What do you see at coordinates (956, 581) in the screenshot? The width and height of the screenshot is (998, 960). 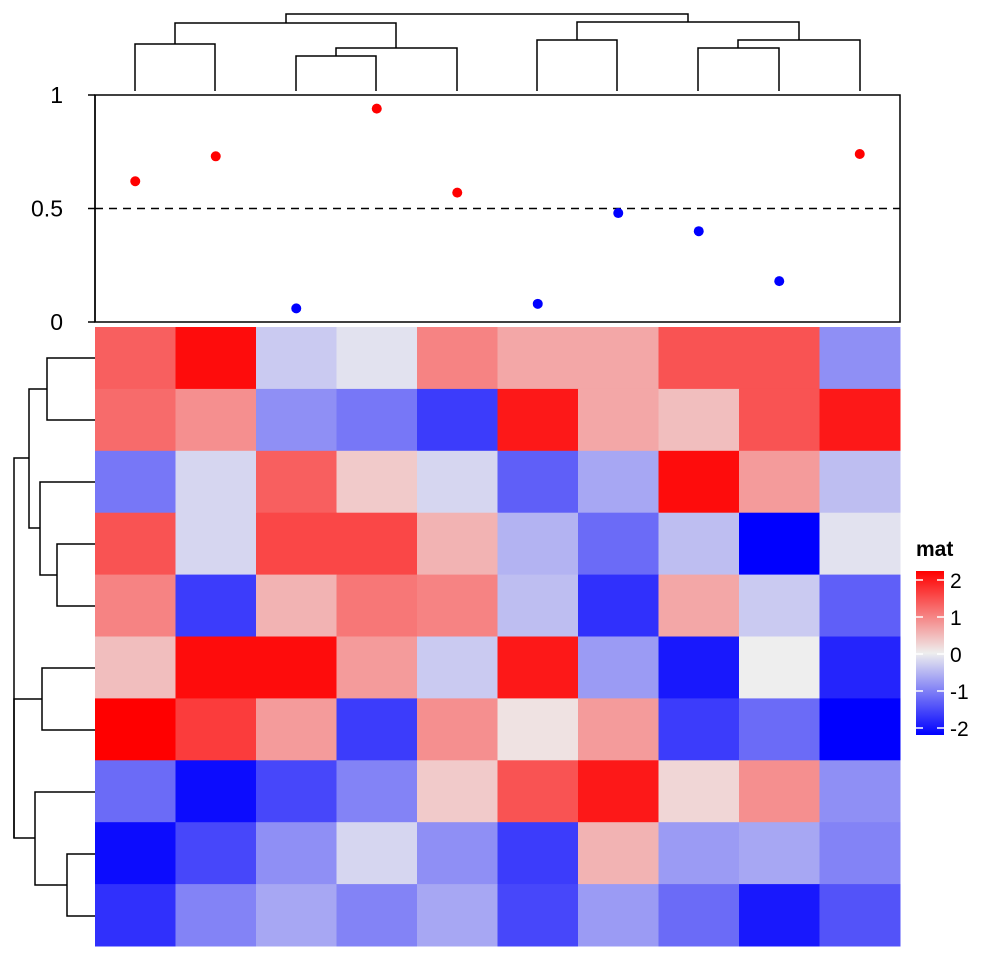 I see `legend-tick-label: 2` at bounding box center [956, 581].